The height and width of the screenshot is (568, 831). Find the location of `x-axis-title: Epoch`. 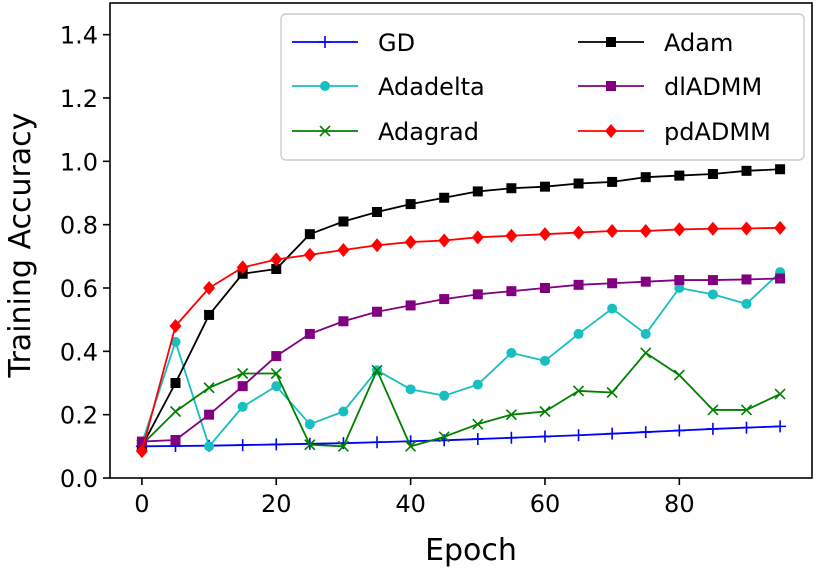

x-axis-title: Epoch is located at coordinates (471, 550).